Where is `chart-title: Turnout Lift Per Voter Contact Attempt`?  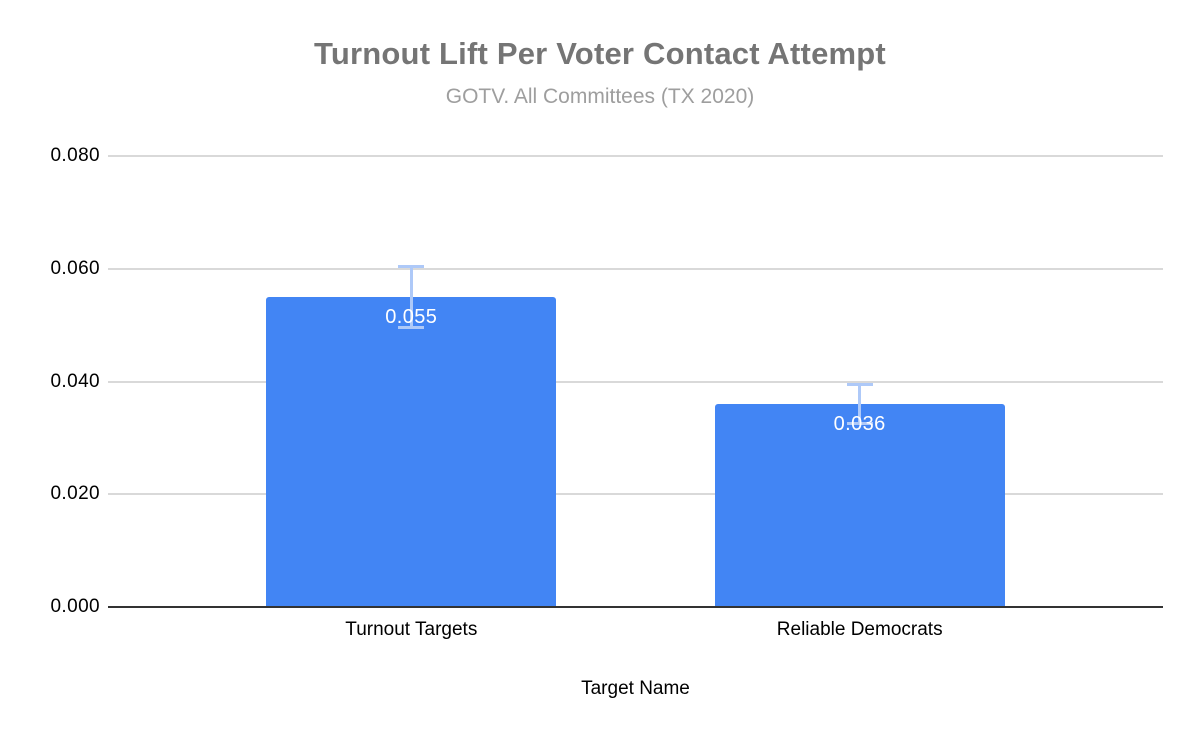 chart-title: Turnout Lift Per Voter Contact Attempt is located at coordinates (600, 53).